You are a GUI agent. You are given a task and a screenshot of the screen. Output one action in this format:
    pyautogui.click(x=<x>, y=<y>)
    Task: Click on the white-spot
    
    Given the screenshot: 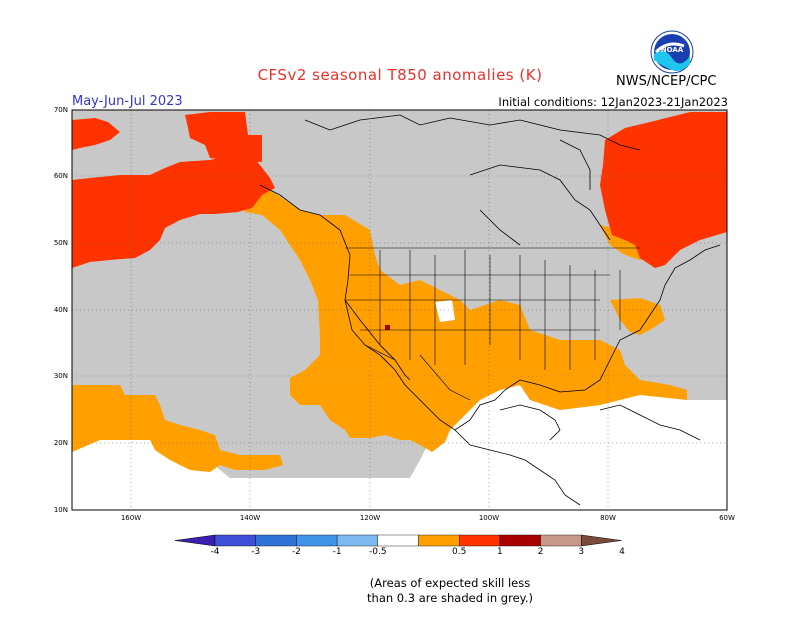 What is the action you would take?
    pyautogui.click(x=445, y=311)
    